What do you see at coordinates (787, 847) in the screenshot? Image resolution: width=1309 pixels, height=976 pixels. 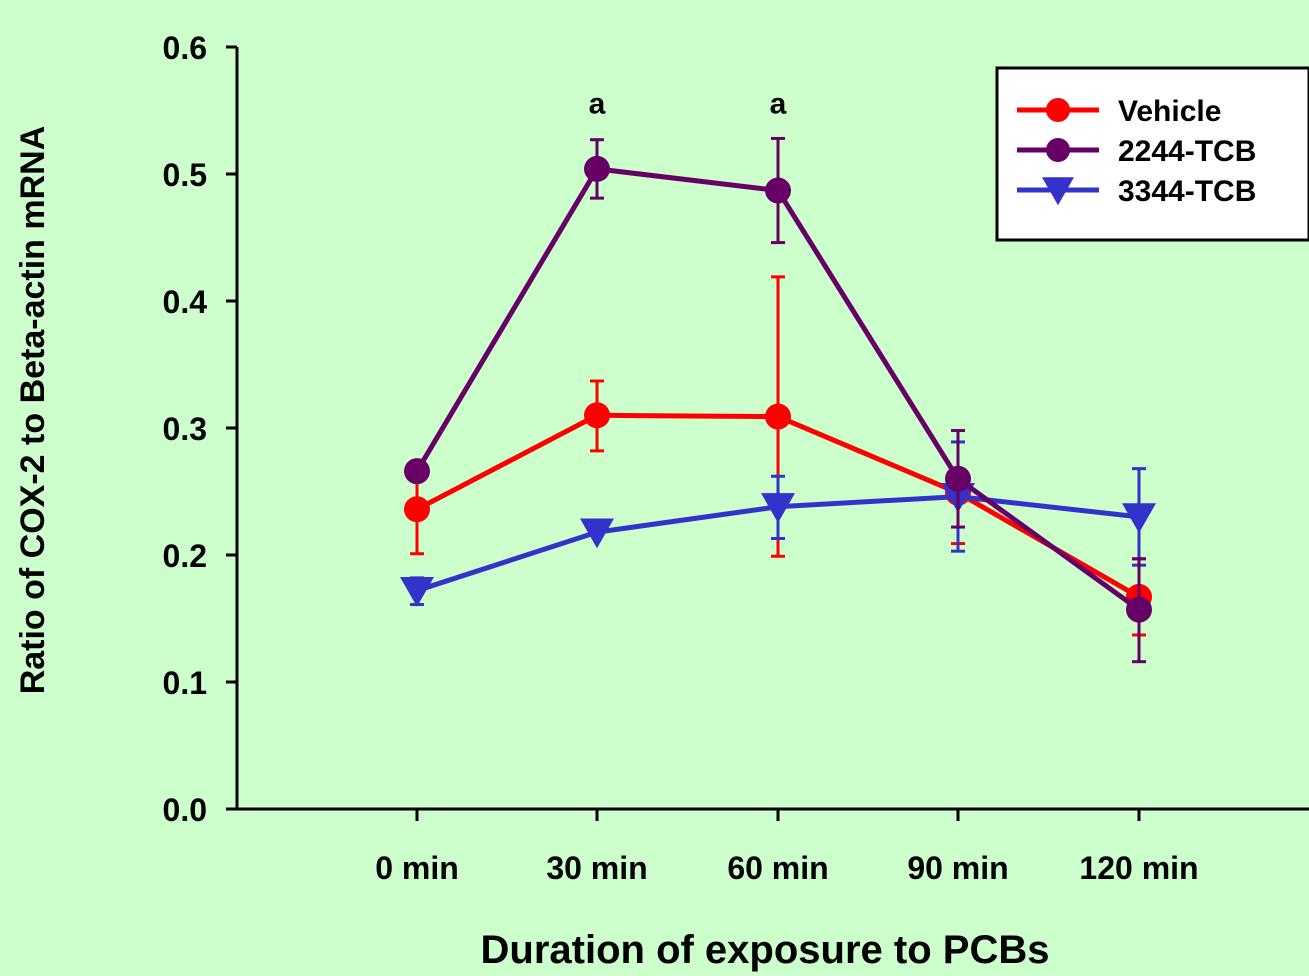 I see `x-axis-ticks: 0 min 30 min 60 min 90 min 120 min` at bounding box center [787, 847].